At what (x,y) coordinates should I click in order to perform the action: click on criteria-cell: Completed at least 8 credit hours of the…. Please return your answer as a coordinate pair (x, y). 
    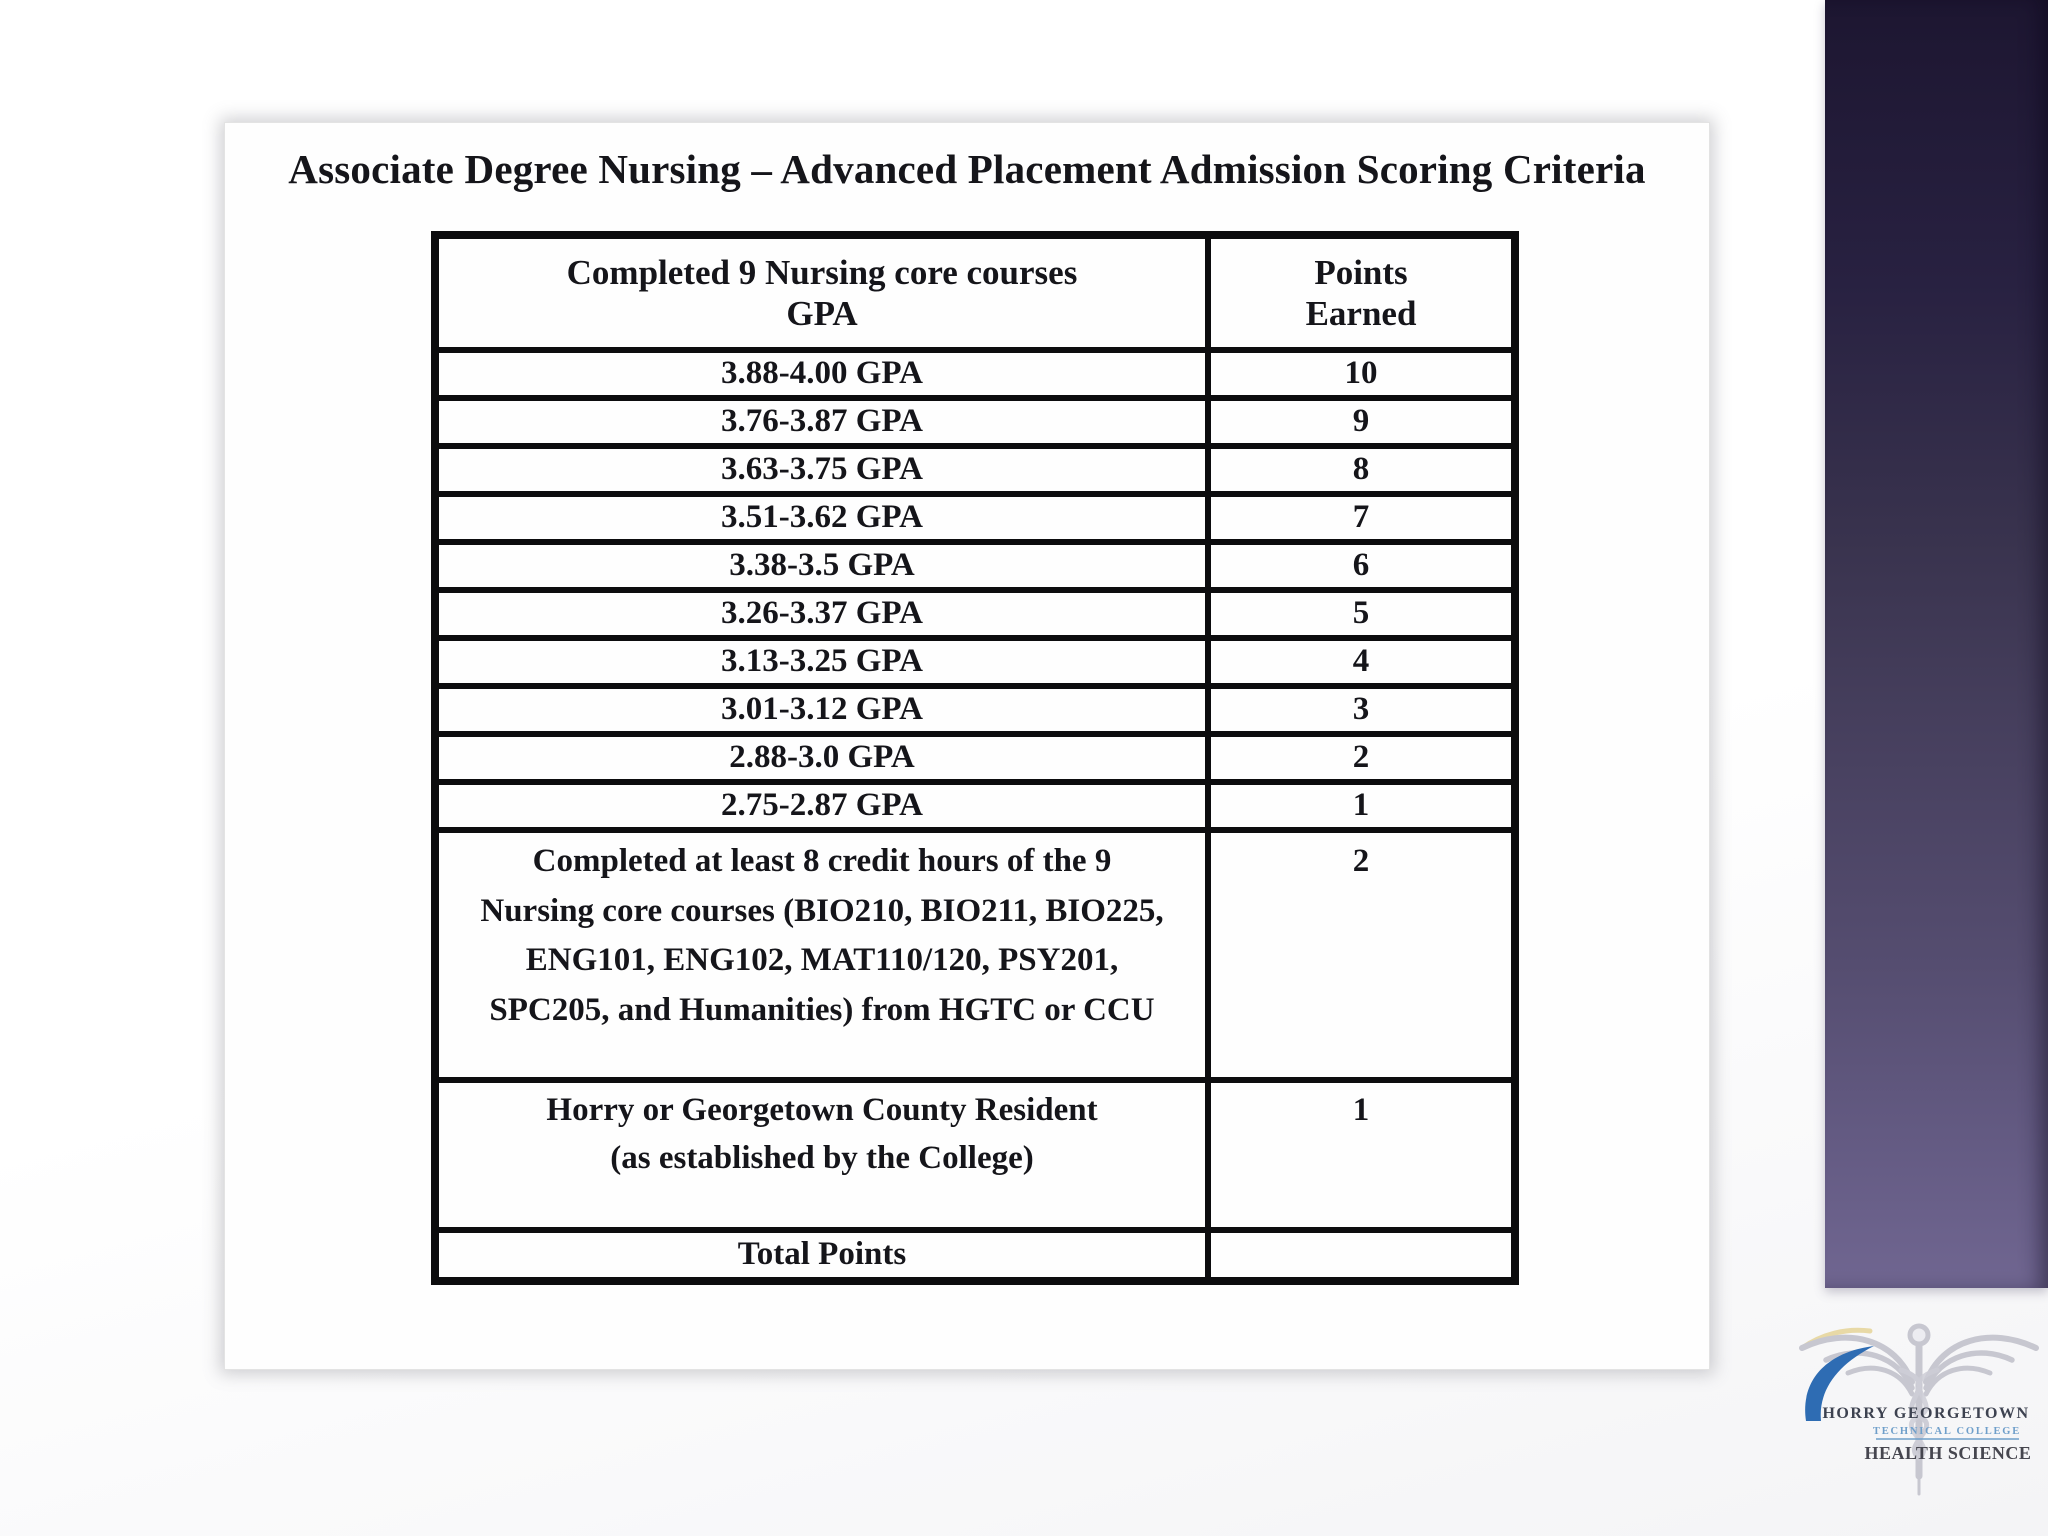
    Looking at the image, I should click on (821, 955).